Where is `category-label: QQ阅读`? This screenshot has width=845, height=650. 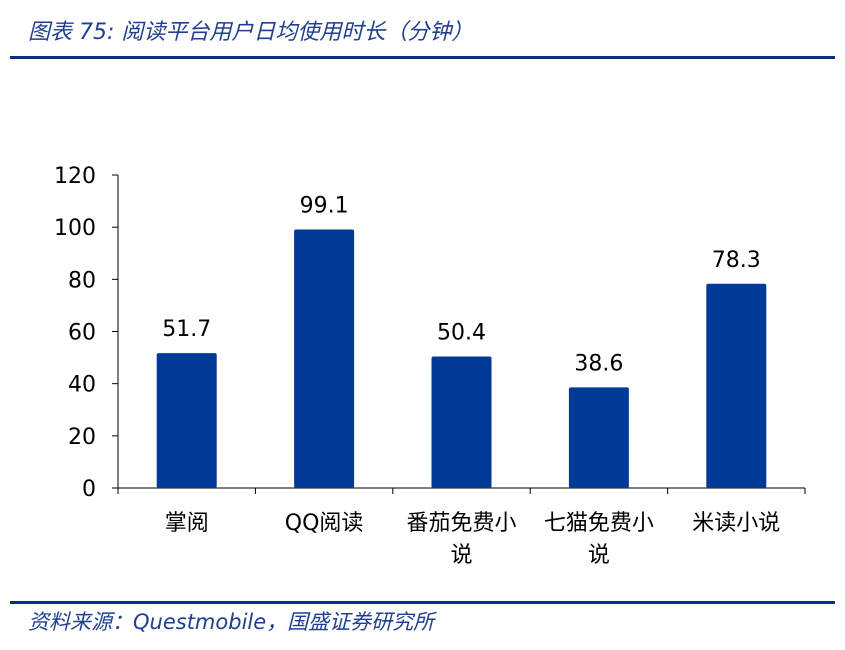
category-label: QQ阅读 is located at coordinates (324, 523).